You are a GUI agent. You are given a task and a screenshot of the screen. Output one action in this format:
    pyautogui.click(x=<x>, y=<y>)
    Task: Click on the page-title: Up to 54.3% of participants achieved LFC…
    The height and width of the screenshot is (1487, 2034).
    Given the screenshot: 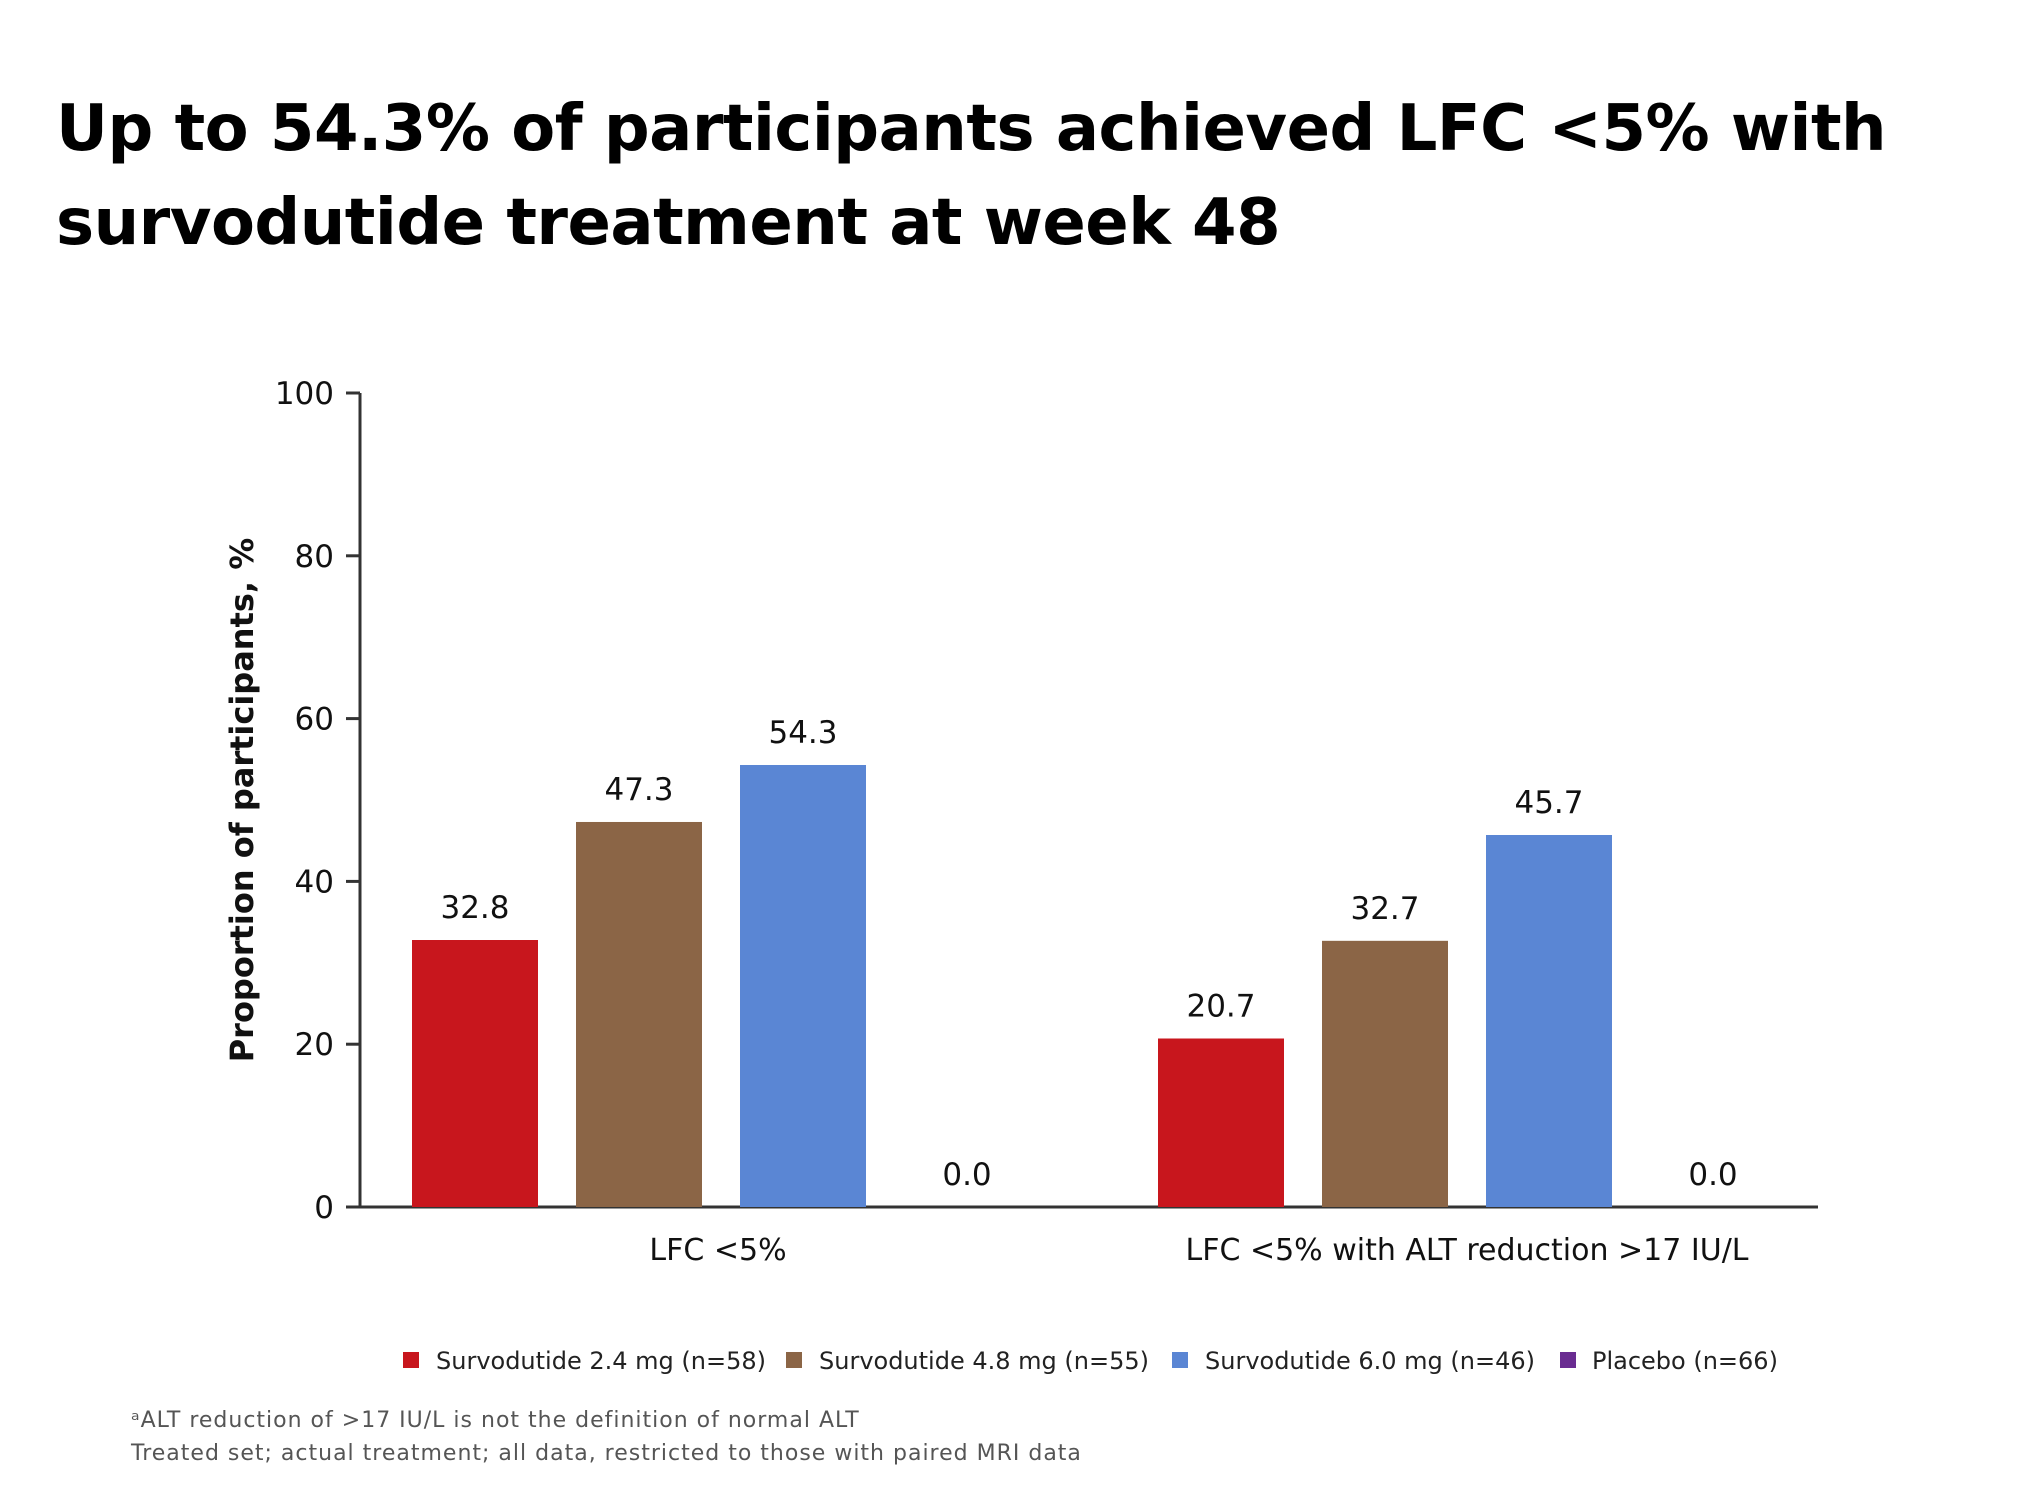 What is the action you would take?
    pyautogui.click(x=971, y=176)
    